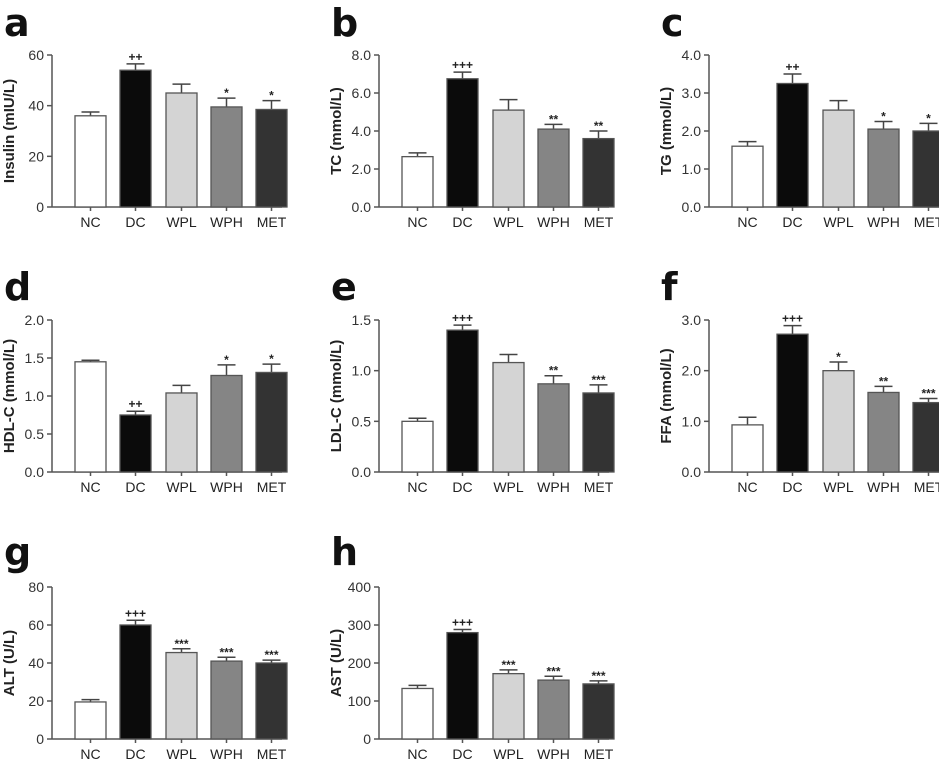 This screenshot has height=763, width=939. Describe the element at coordinates (360, 701) in the screenshot. I see `y-tick-label: 100` at that location.